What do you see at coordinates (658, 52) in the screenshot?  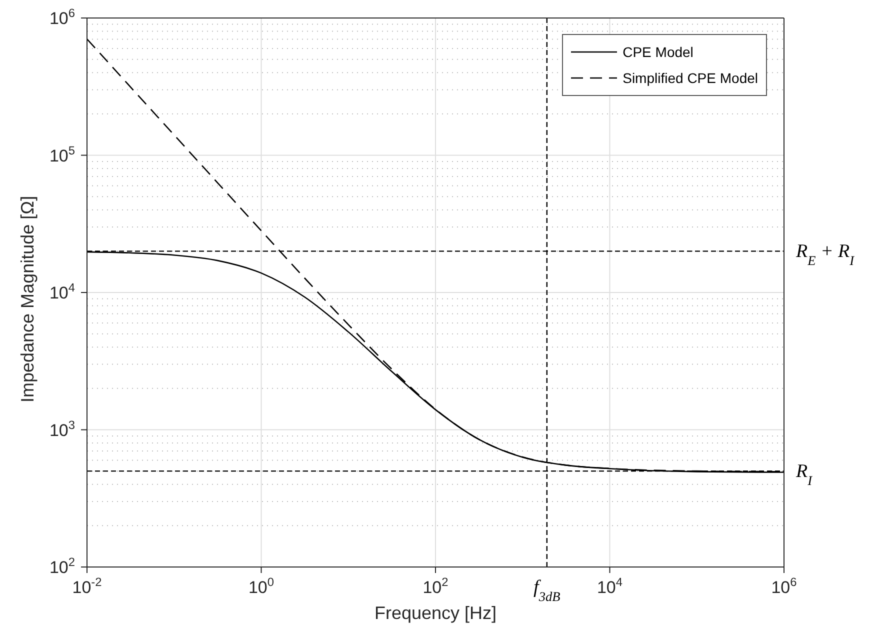 I see `legend-label: CPE Model` at bounding box center [658, 52].